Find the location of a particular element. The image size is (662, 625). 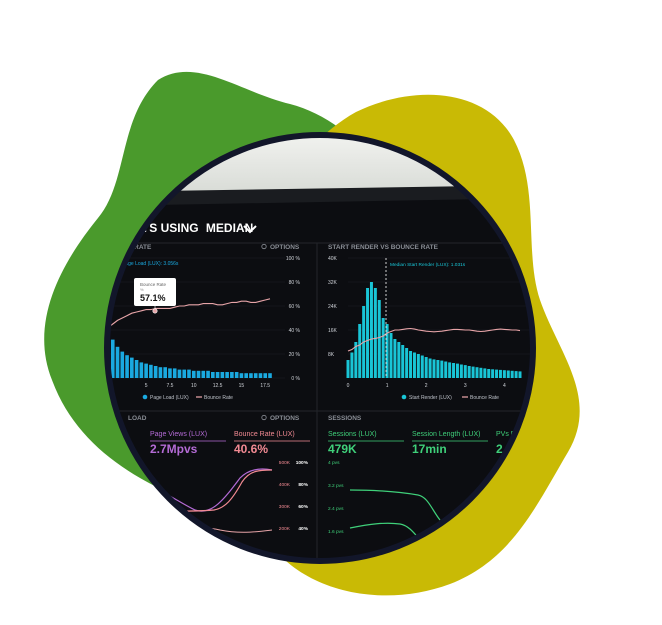

bounce-rate-line-right is located at coordinates (434, 339).